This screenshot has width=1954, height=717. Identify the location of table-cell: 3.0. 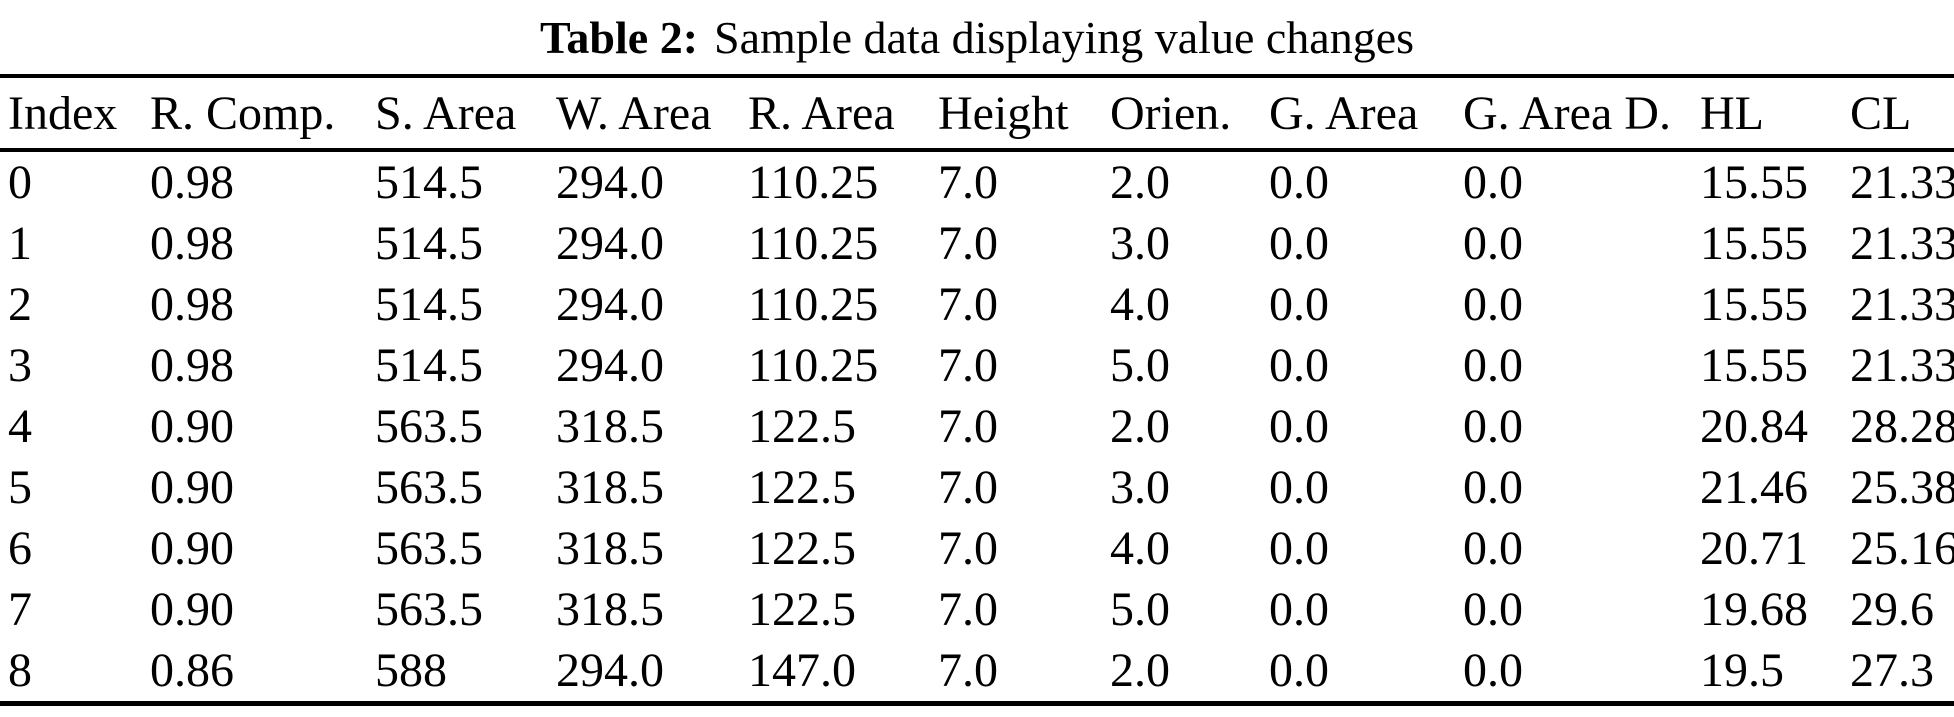
(1140, 487).